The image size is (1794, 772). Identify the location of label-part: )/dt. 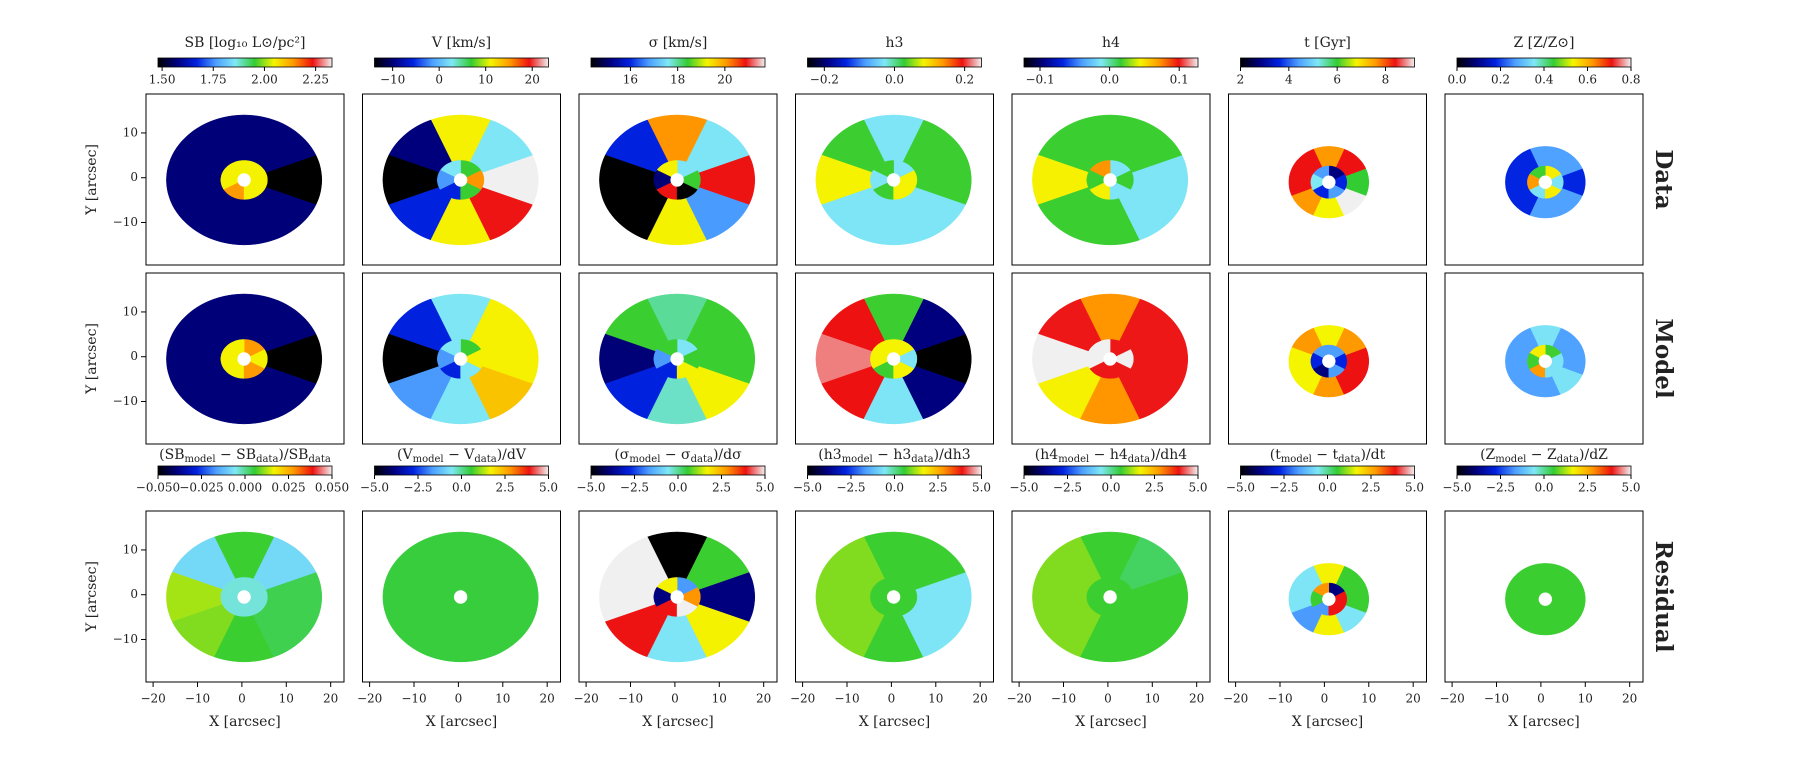
(1372, 455).